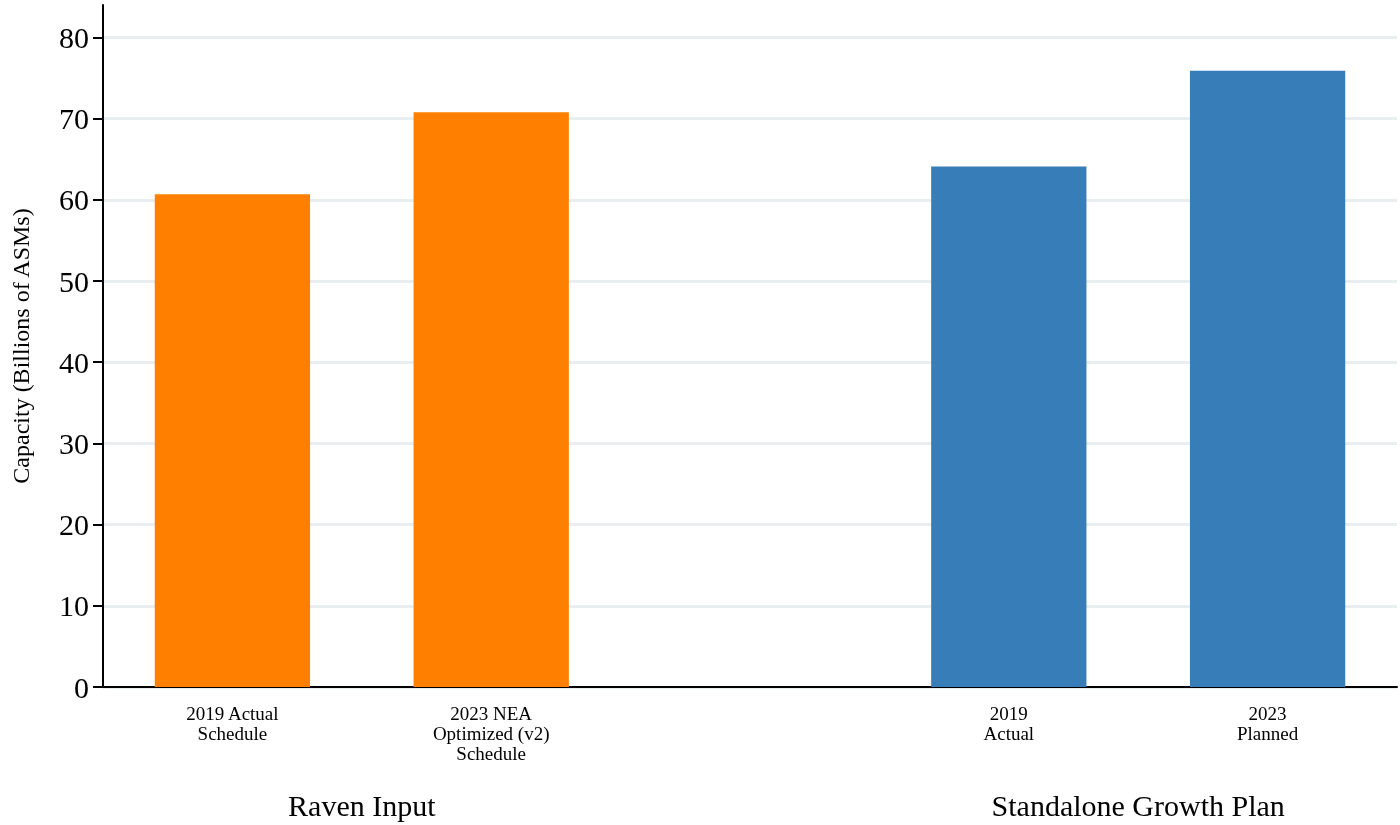  What do you see at coordinates (21, 346) in the screenshot?
I see `y-axis-title: Capacity (Billions of ASMs)` at bounding box center [21, 346].